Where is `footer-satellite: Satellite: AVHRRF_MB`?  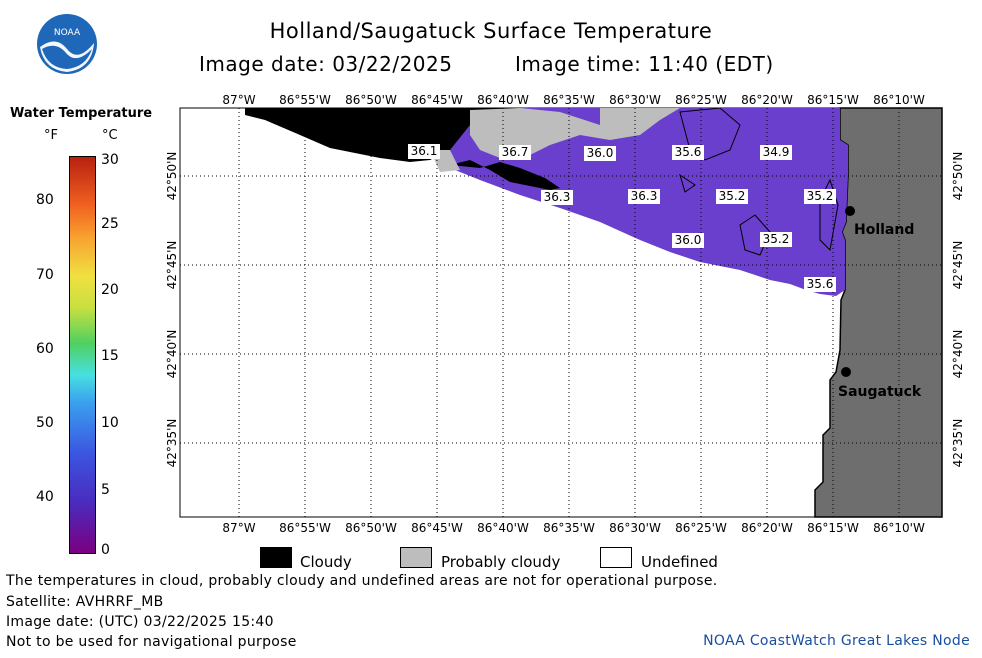
footer-satellite: Satellite: AVHRRF_MB is located at coordinates (85, 602).